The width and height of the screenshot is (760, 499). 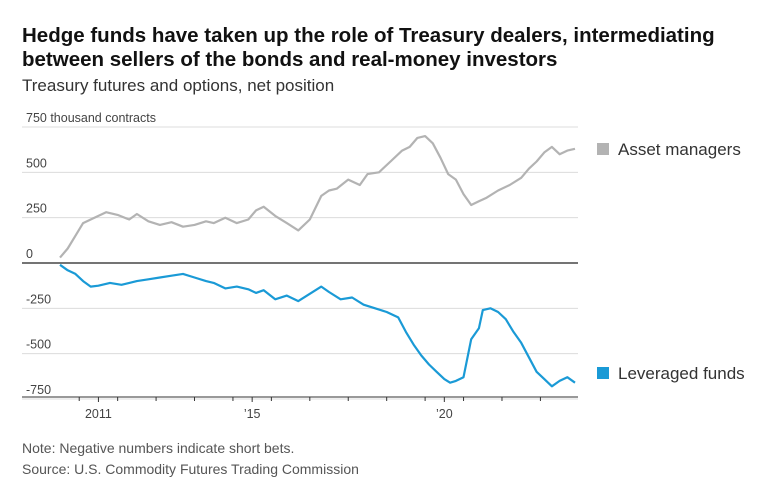 What do you see at coordinates (681, 373) in the screenshot?
I see `legend-label: Leveraged funds` at bounding box center [681, 373].